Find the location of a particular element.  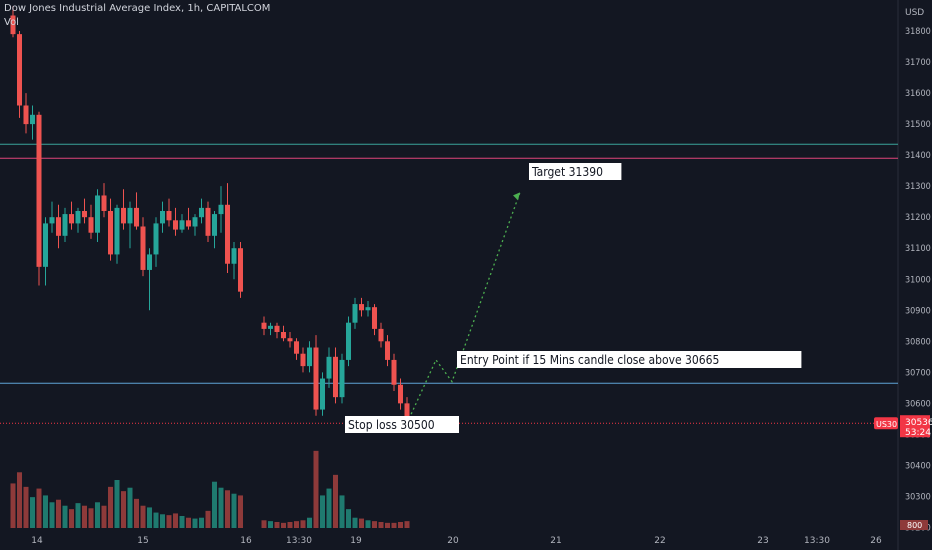

projection-path is located at coordinates (463, 308).